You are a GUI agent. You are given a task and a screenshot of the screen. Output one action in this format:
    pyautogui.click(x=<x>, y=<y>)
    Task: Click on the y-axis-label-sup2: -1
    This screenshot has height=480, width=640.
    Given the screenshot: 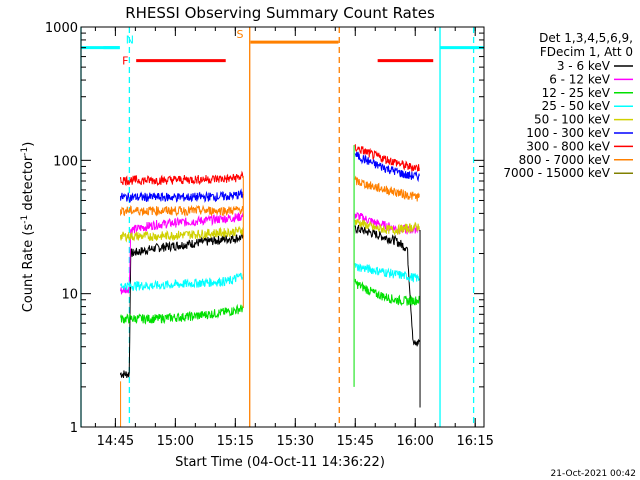 What is the action you would take?
    pyautogui.click(x=25, y=151)
    